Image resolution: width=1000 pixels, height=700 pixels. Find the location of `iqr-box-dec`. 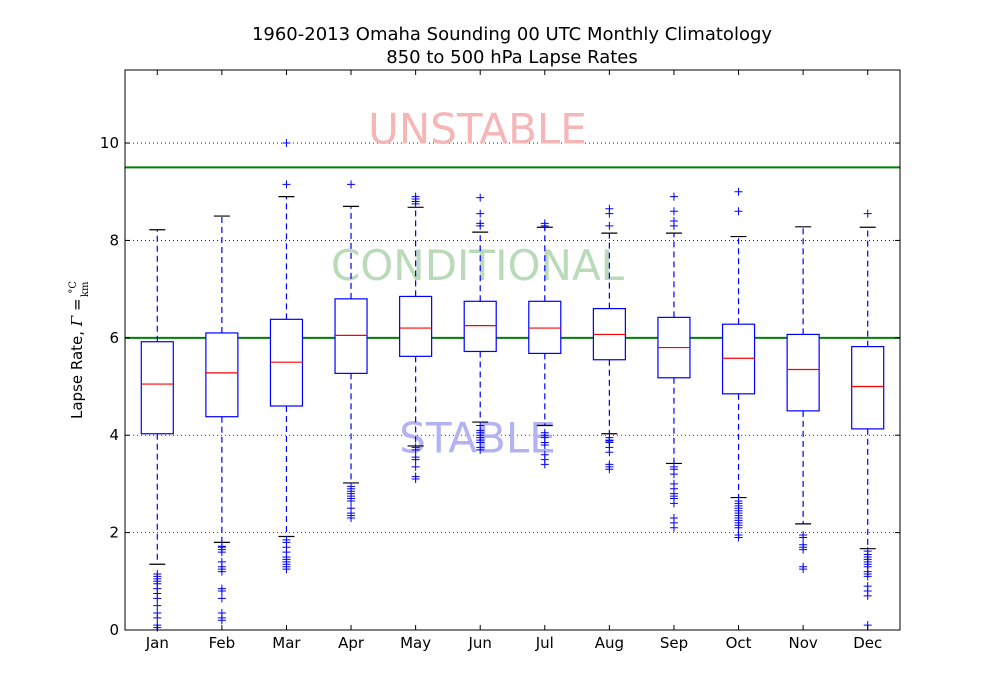

iqr-box-dec is located at coordinates (868, 387).